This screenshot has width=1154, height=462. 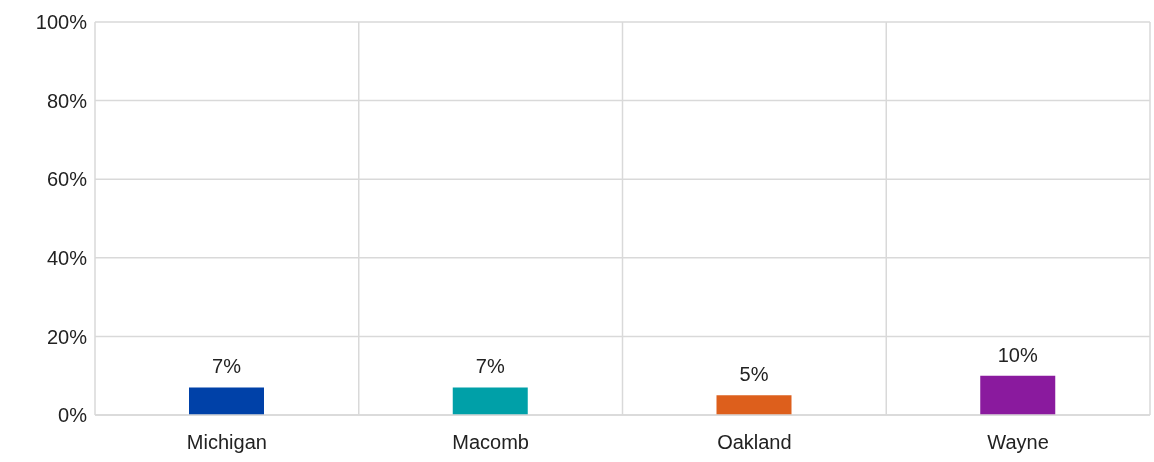 I want to click on y-tick-label: 0%, so click(x=73, y=415).